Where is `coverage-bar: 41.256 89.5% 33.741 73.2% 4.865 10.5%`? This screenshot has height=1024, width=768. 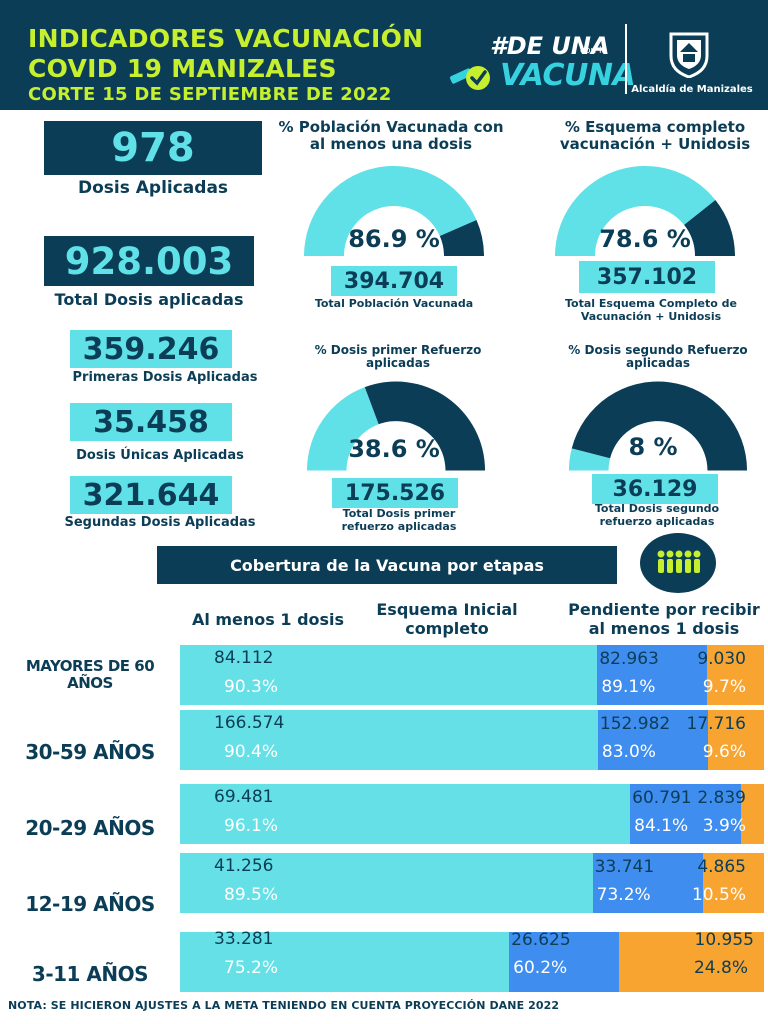 coverage-bar: 41.256 89.5% 33.741 73.2% 4.865 10.5% is located at coordinates (472, 883).